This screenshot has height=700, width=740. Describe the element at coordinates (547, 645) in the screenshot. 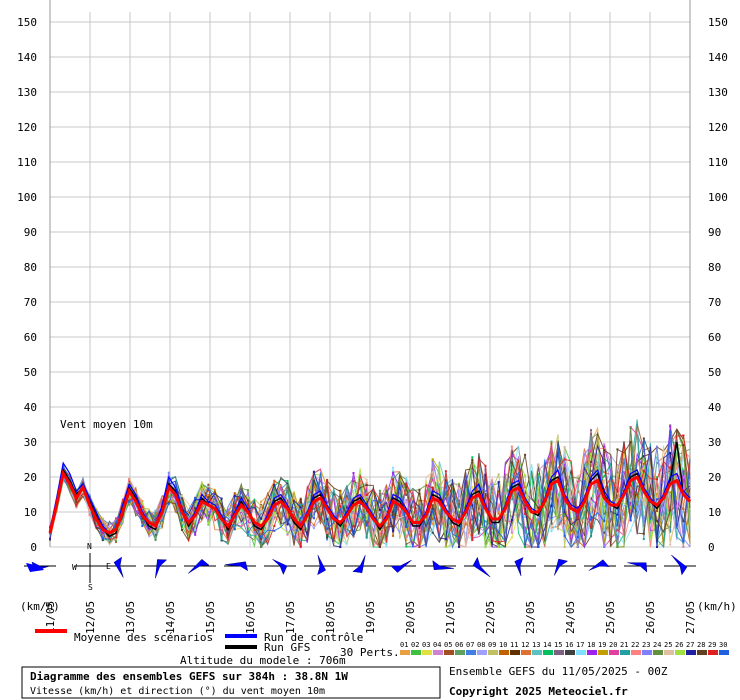

I see `pert-num-14: 14` at that location.